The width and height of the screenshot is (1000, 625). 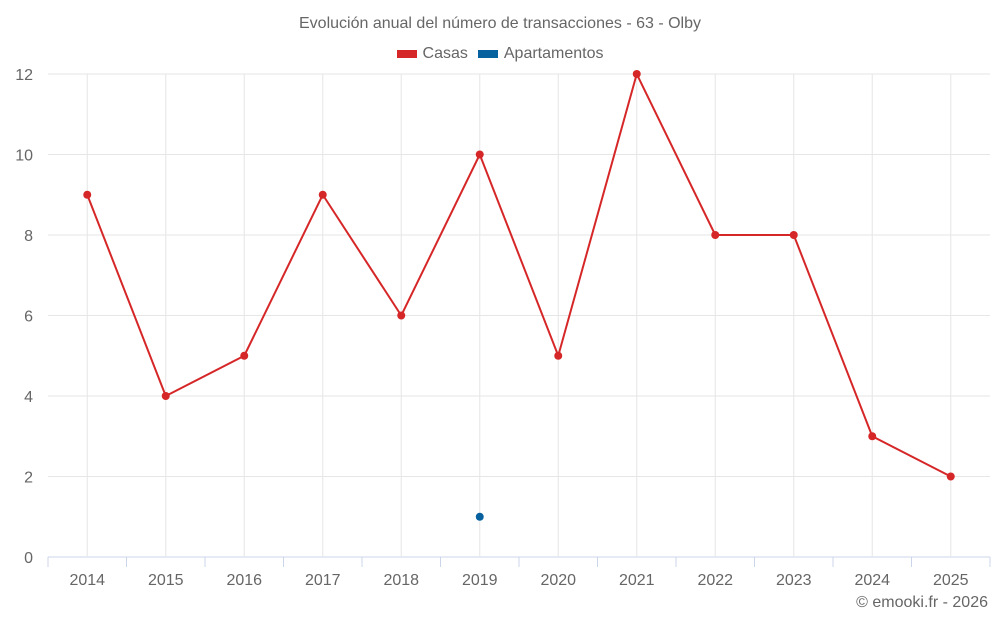 I want to click on y-tick-label: 4, so click(x=28, y=397).